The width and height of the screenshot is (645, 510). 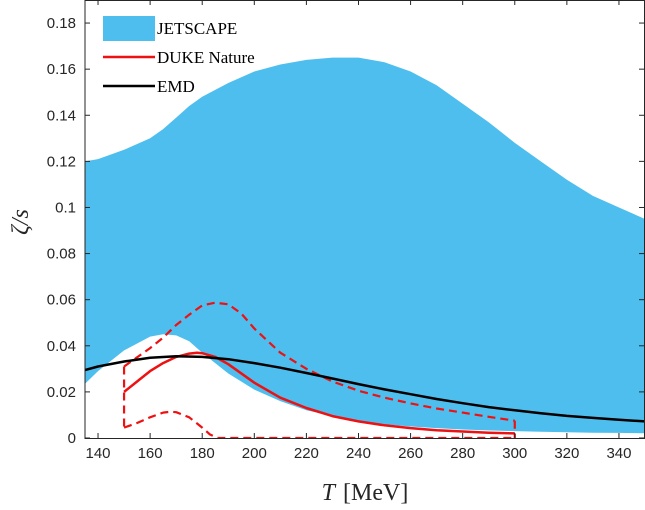 I want to click on x-tick-label: 240, so click(x=358, y=453).